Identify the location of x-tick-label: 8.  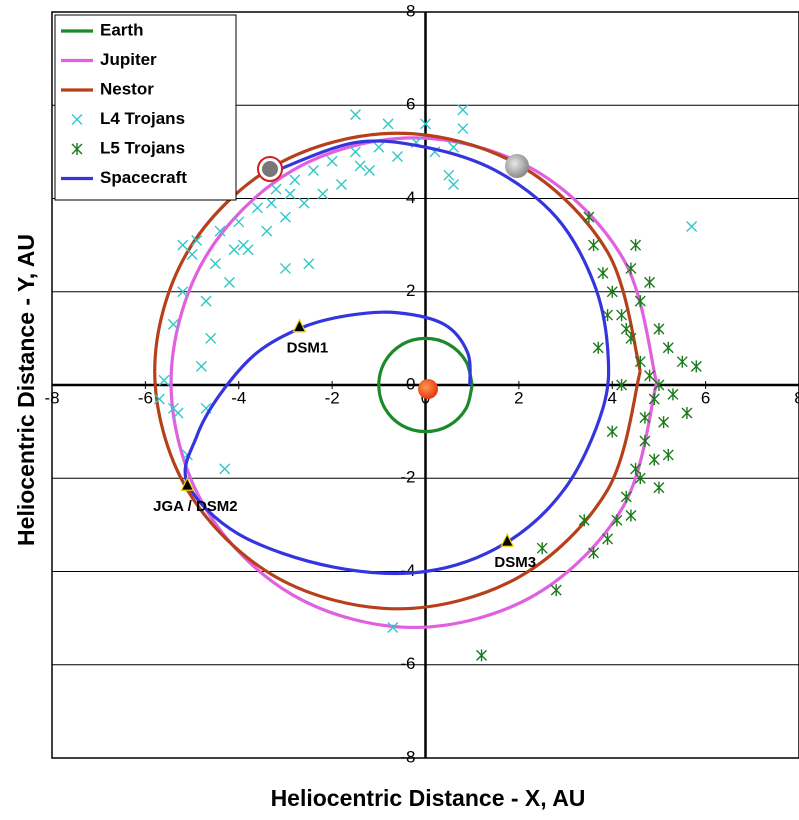
(796, 397).